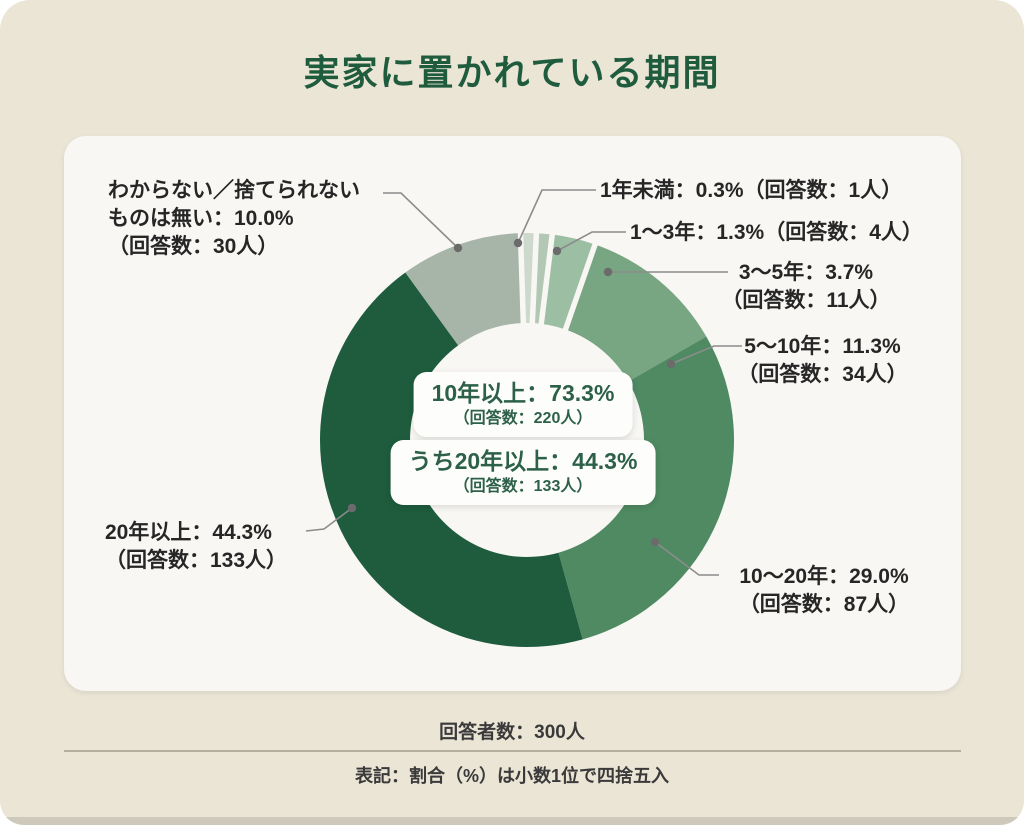 The height and width of the screenshot is (825, 1024). What do you see at coordinates (806, 300) in the screenshot?
I see `label-3-5yr-line2: （回答数：11人）` at bounding box center [806, 300].